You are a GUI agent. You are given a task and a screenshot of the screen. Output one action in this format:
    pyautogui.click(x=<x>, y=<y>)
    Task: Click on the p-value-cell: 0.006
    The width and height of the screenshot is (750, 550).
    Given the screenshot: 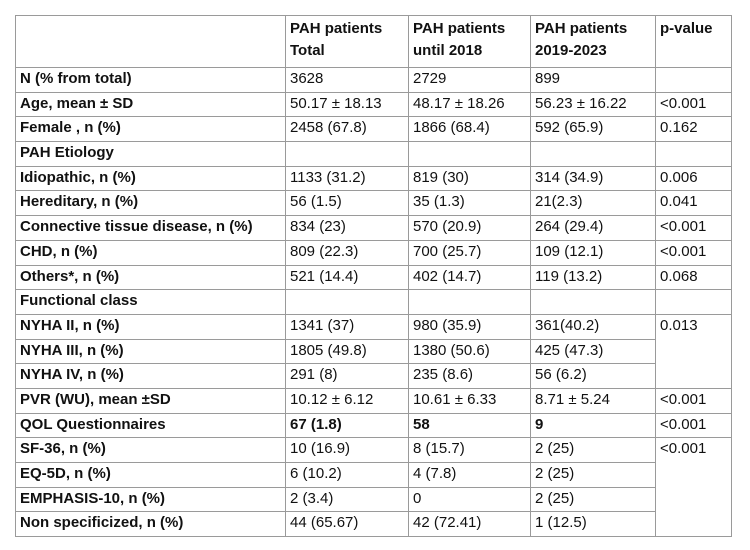 What is the action you would take?
    pyautogui.click(x=693, y=178)
    